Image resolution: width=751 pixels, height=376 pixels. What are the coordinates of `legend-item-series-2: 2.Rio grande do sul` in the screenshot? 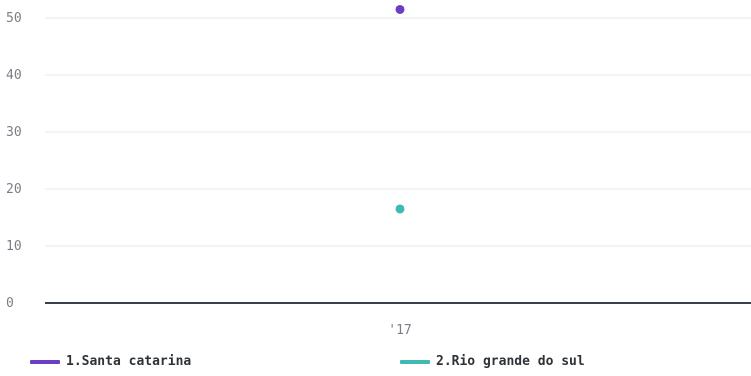 It's located at (492, 361).